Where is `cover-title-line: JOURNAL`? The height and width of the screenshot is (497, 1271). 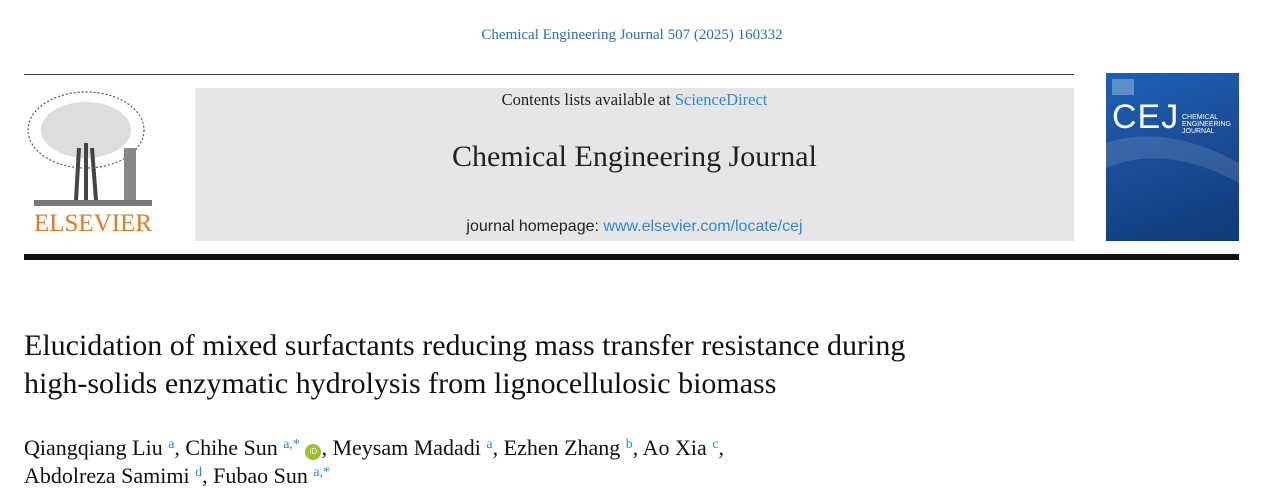
cover-title-line: JOURNAL is located at coordinates (1198, 131).